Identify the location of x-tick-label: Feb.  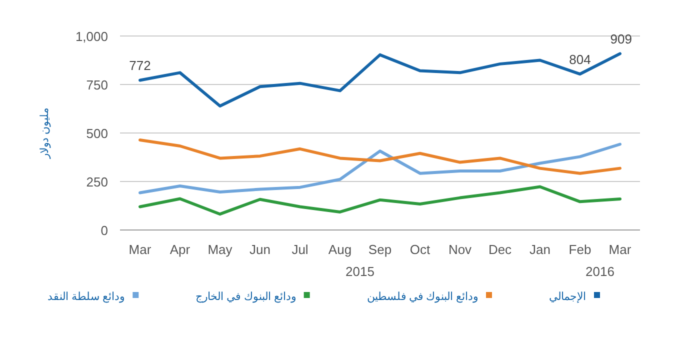
(580, 249).